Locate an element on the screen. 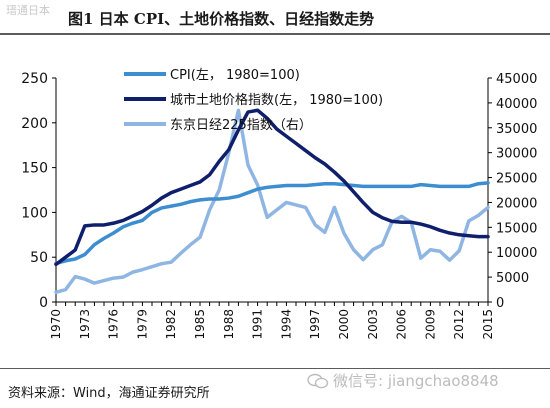  right-axis-tick-label: 10000 is located at coordinates (516, 253).